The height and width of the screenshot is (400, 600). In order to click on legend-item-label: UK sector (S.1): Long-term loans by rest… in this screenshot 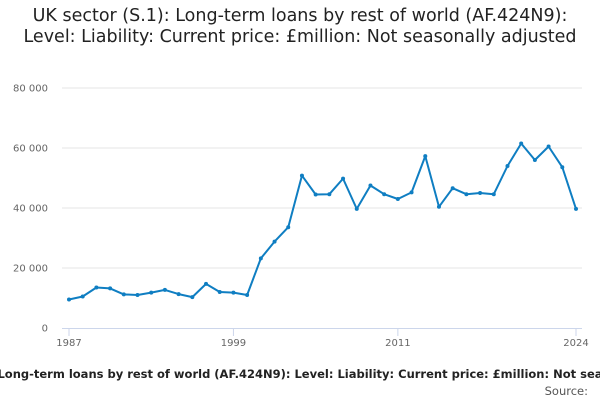, I will do `click(300, 374)`.